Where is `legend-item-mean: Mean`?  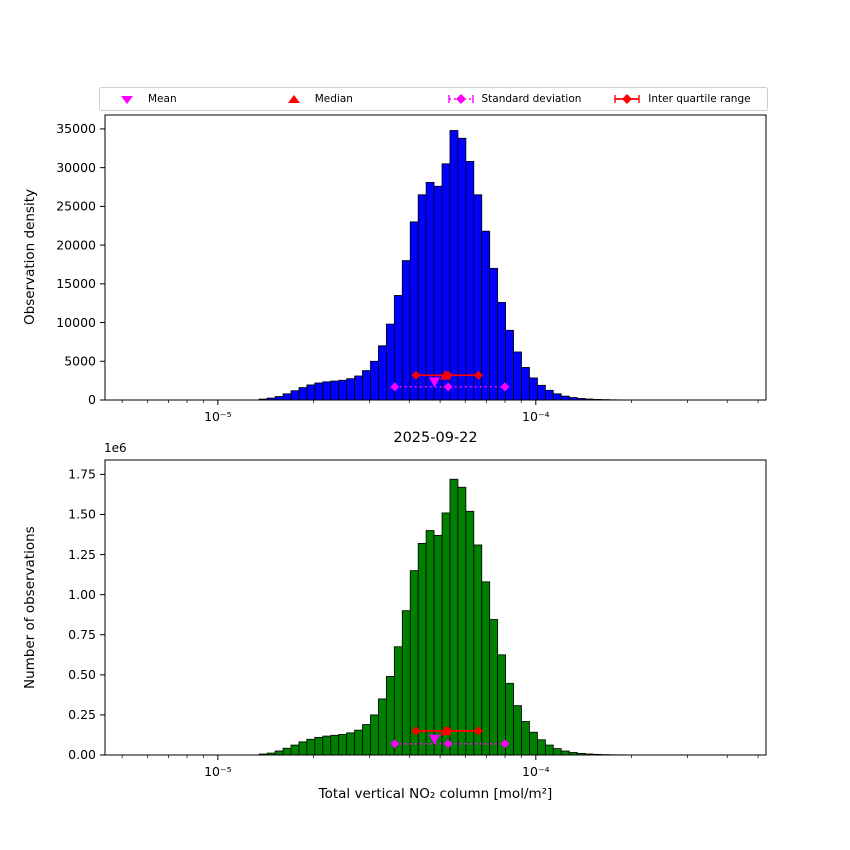 legend-item-mean: Mean is located at coordinates (183, 99).